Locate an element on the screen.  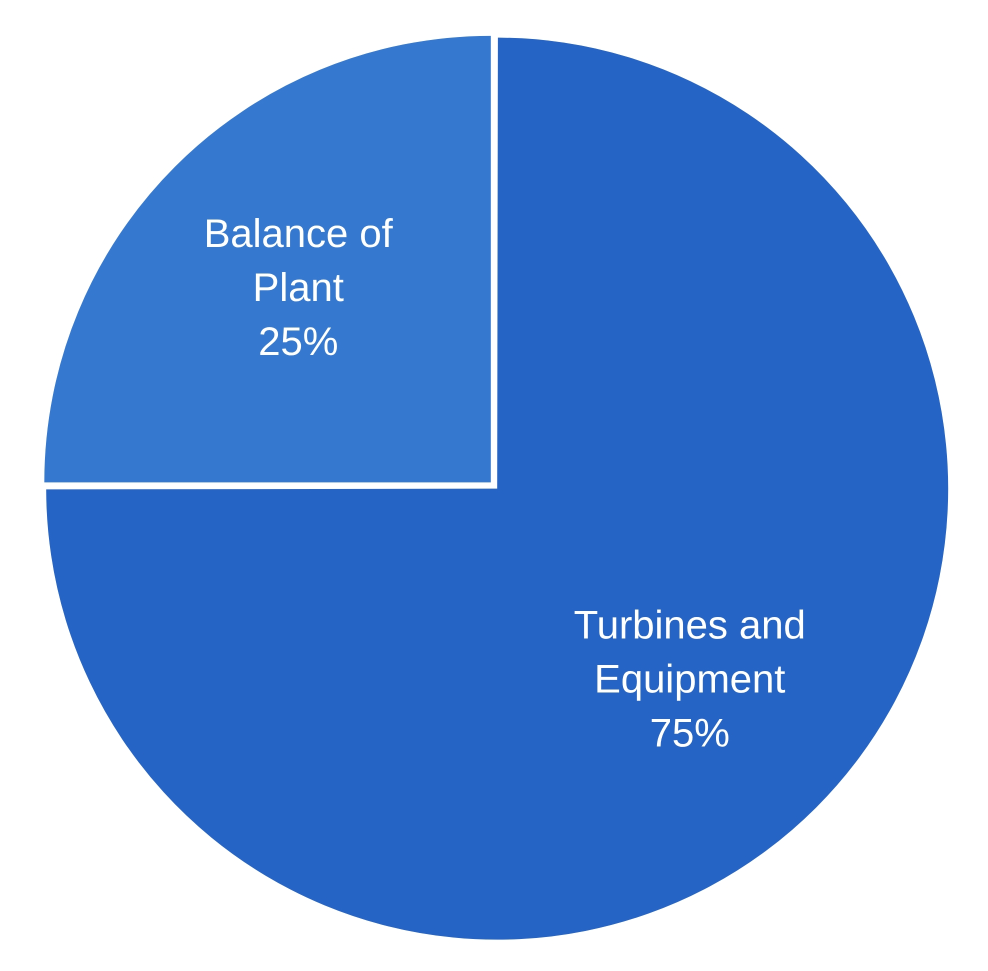
data-label: 75% is located at coordinates (690, 733).